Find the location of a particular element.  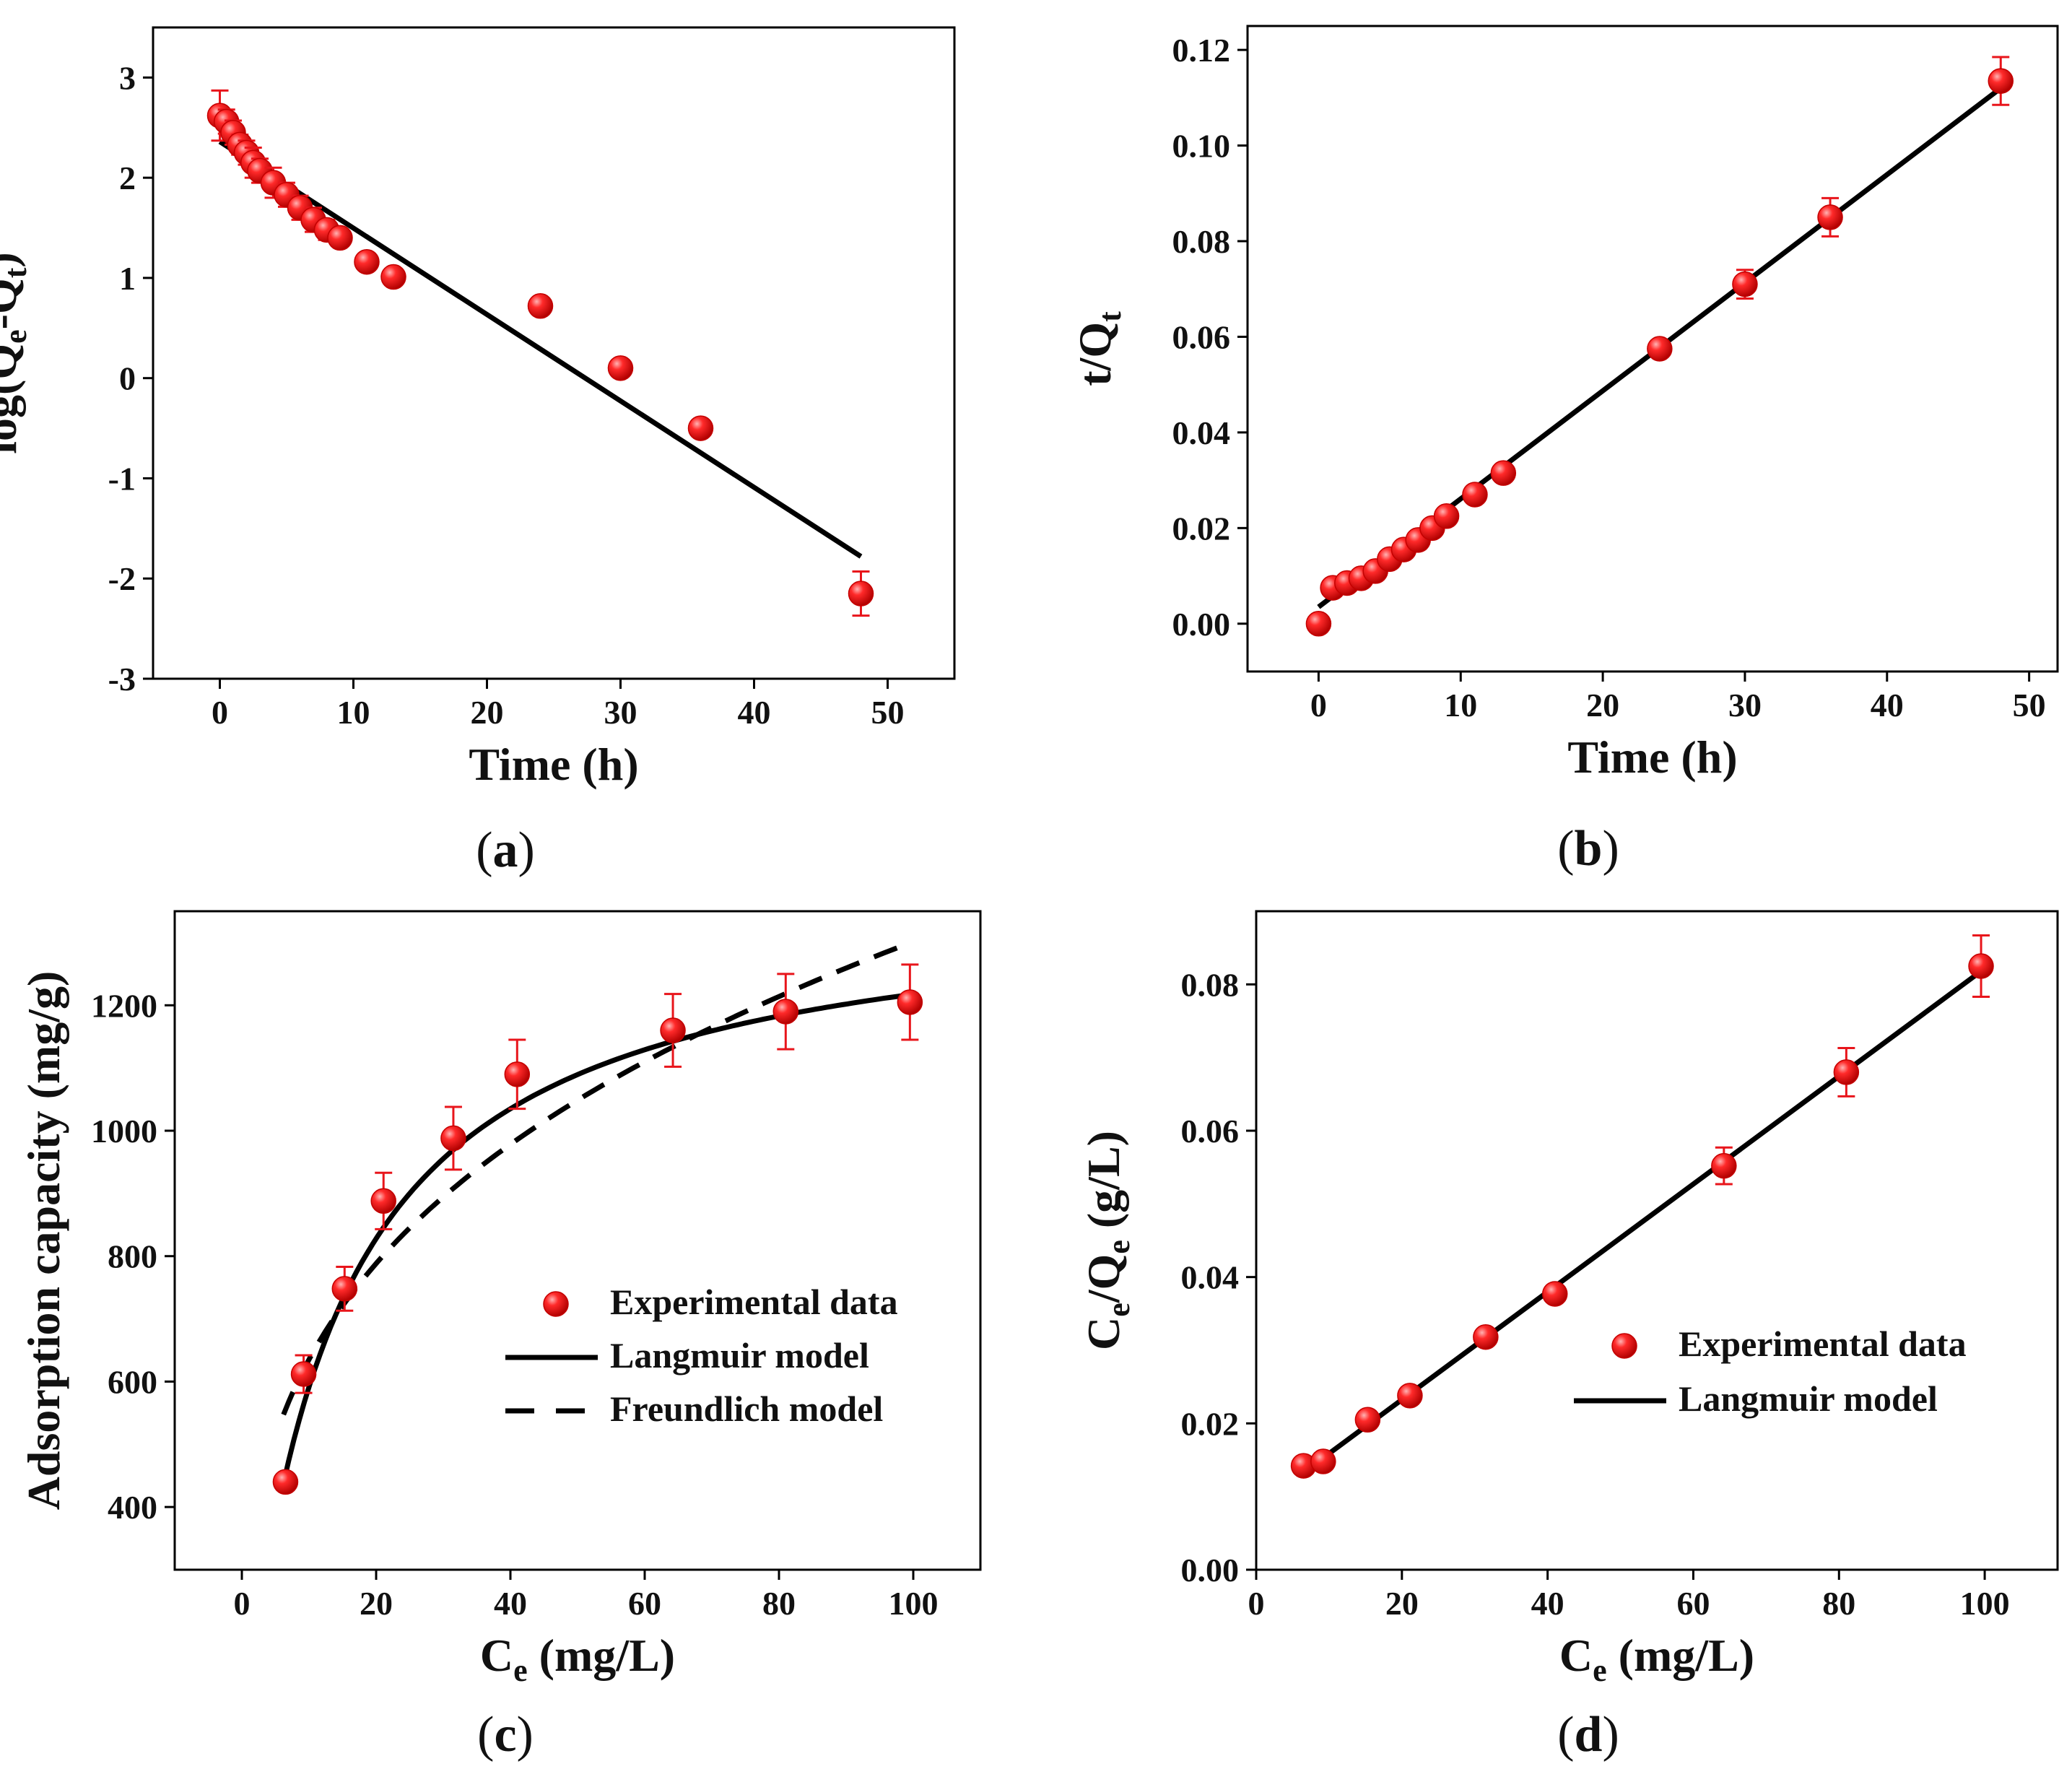

y-tick-label: -2 is located at coordinates (122, 578).